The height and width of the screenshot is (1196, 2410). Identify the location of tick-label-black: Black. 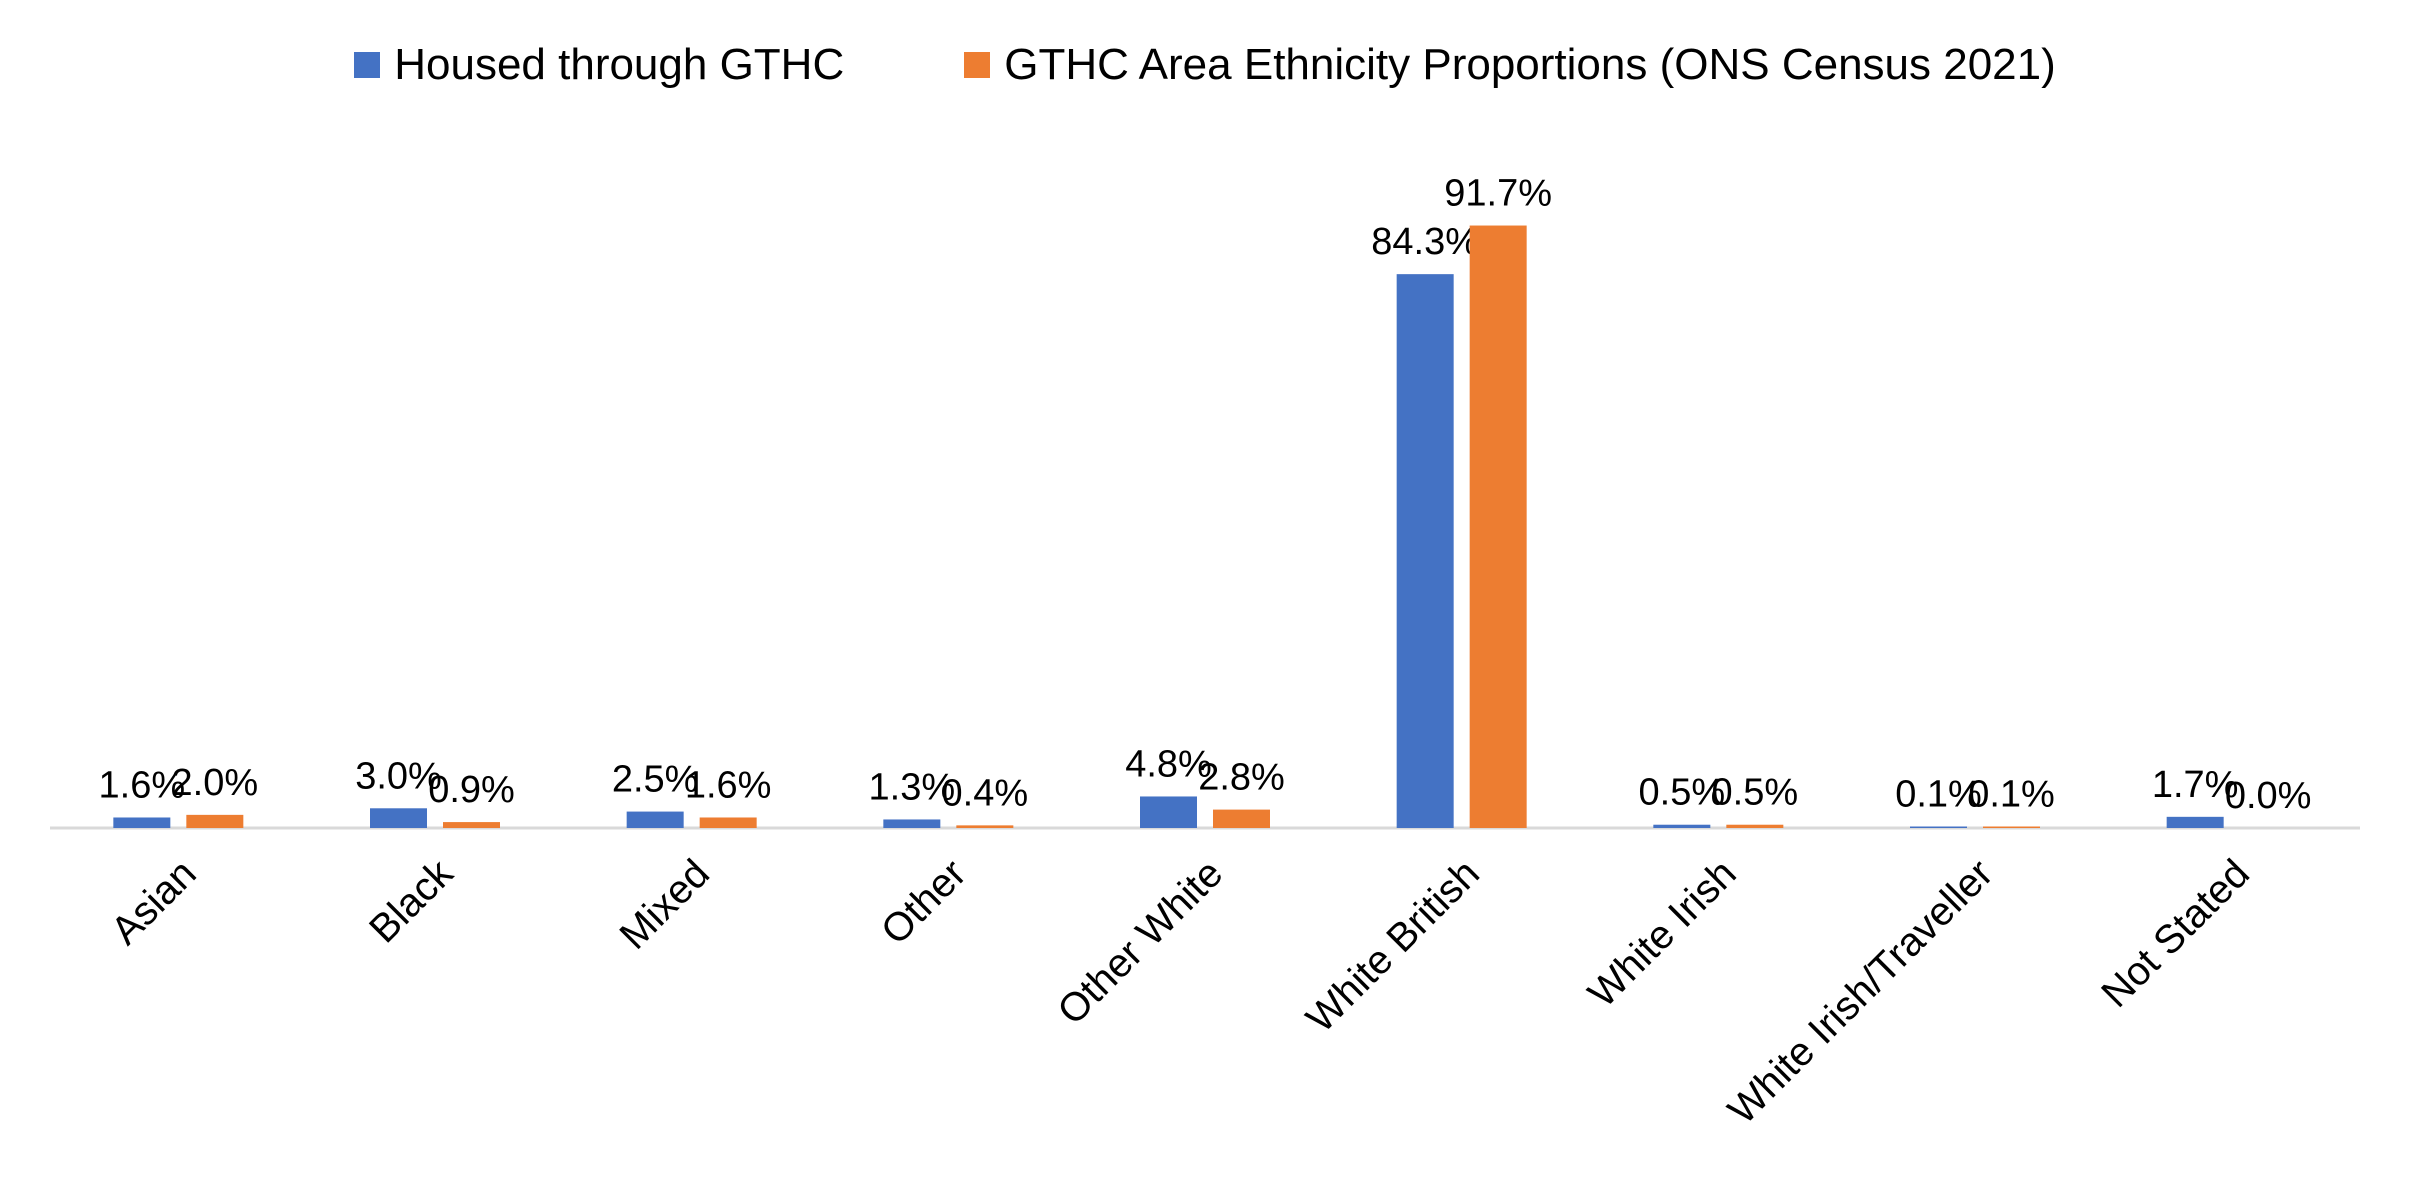
(411, 901).